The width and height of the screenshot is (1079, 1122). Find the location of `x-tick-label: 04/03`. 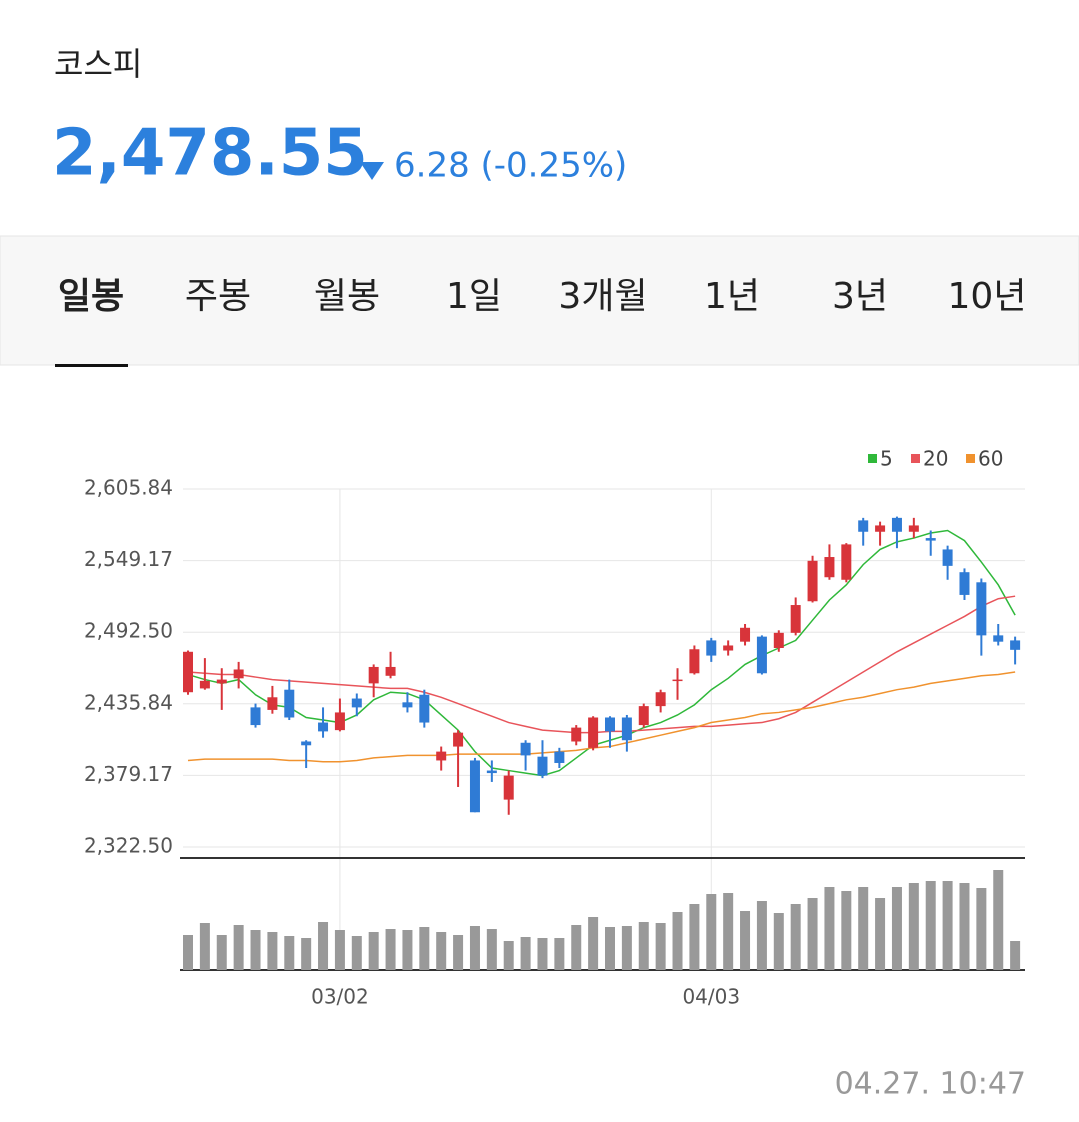

x-tick-label: 04/03 is located at coordinates (711, 997).